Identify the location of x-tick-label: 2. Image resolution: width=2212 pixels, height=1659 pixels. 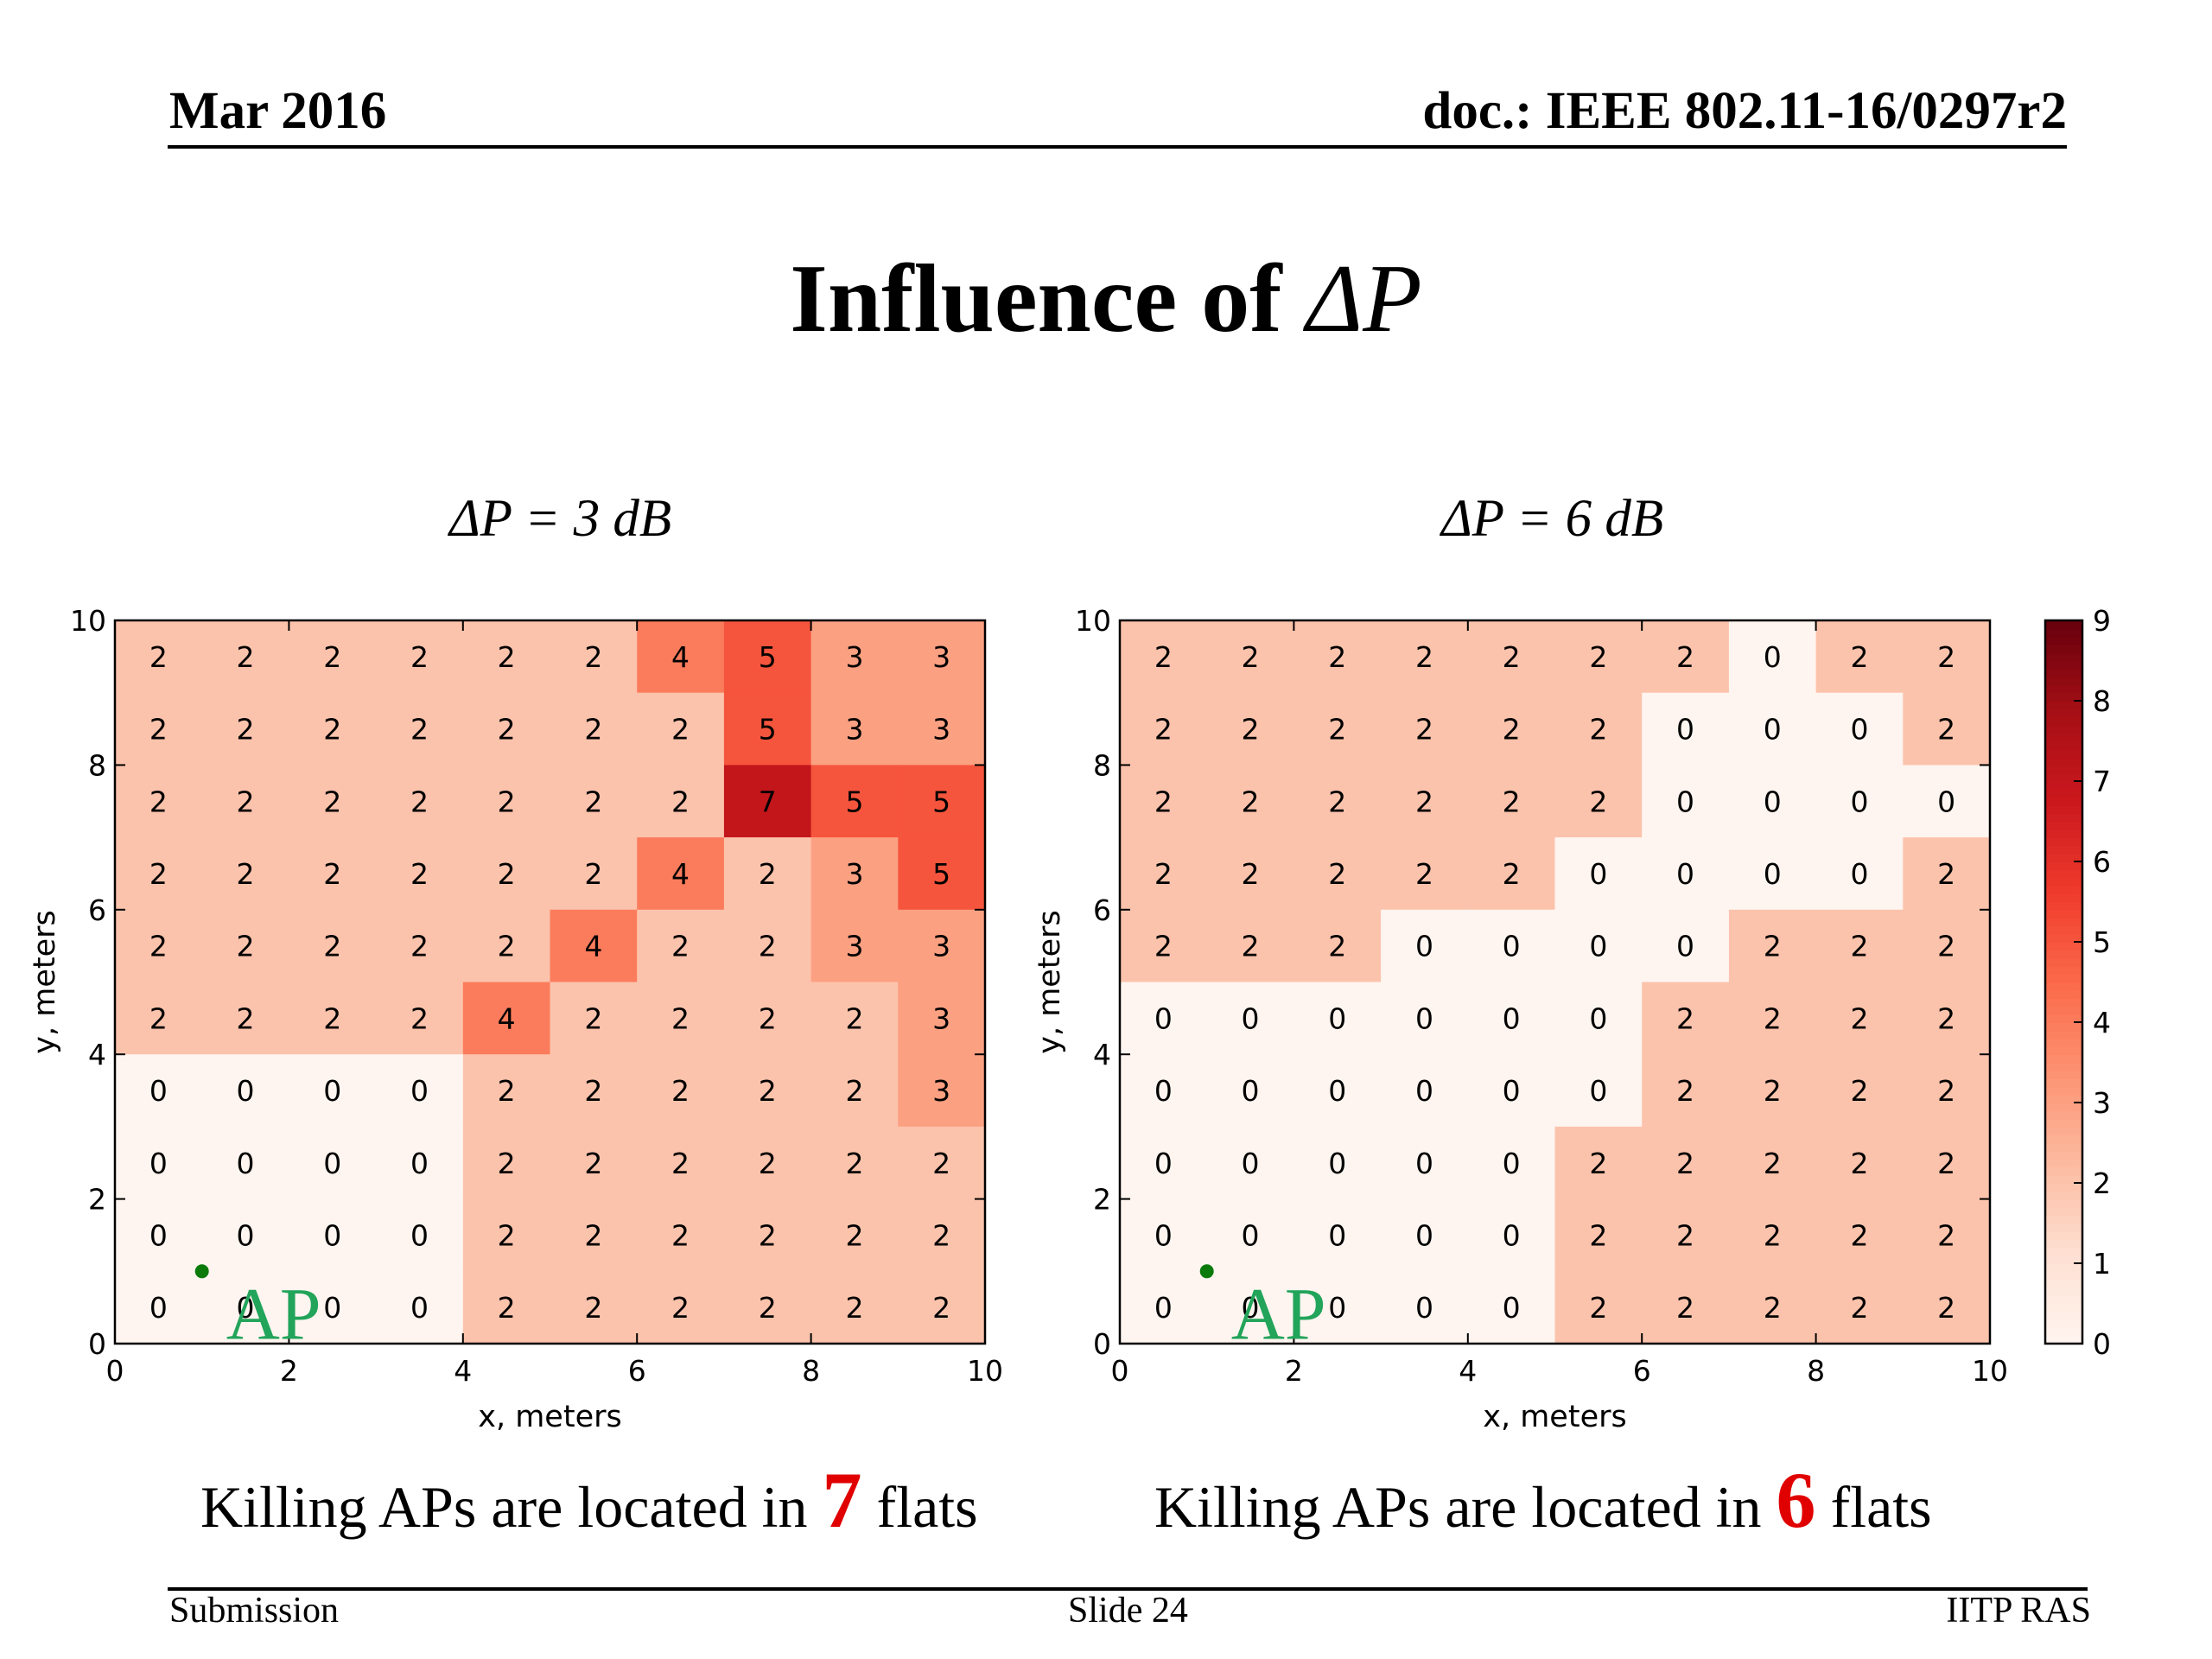
(1294, 1371).